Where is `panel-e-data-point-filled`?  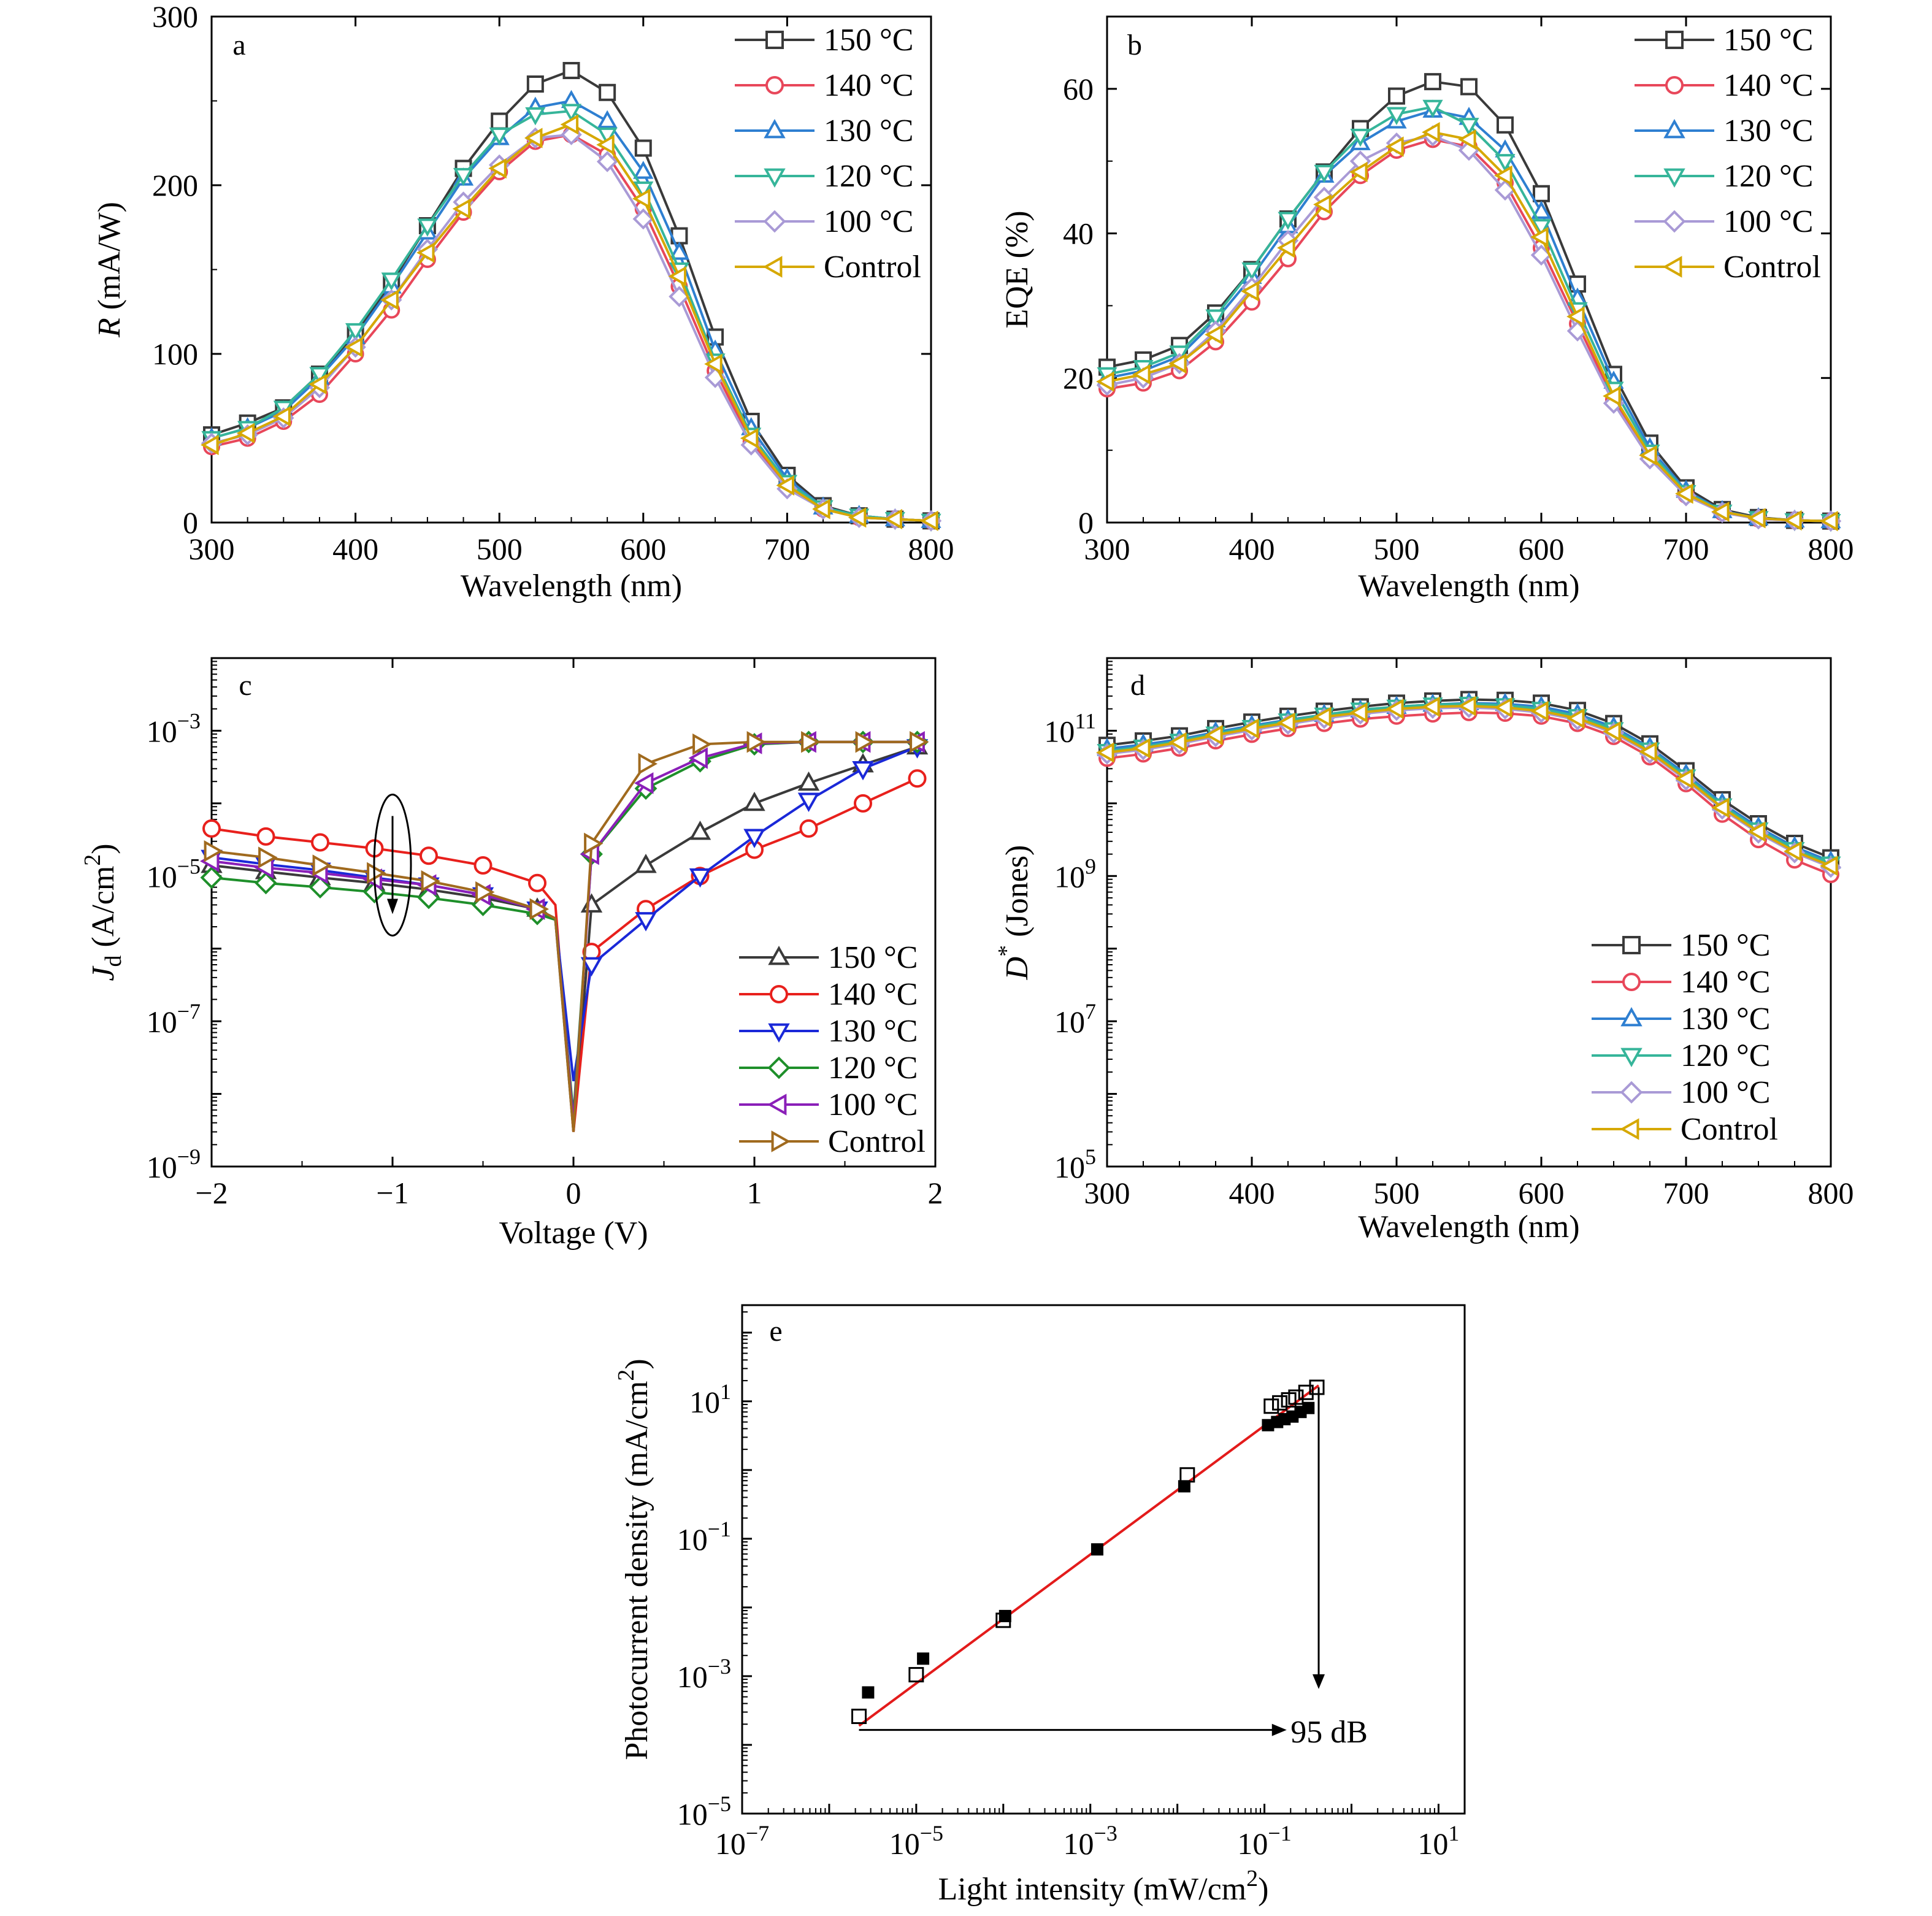
panel-e-data-point-filled is located at coordinates (1308, 1408).